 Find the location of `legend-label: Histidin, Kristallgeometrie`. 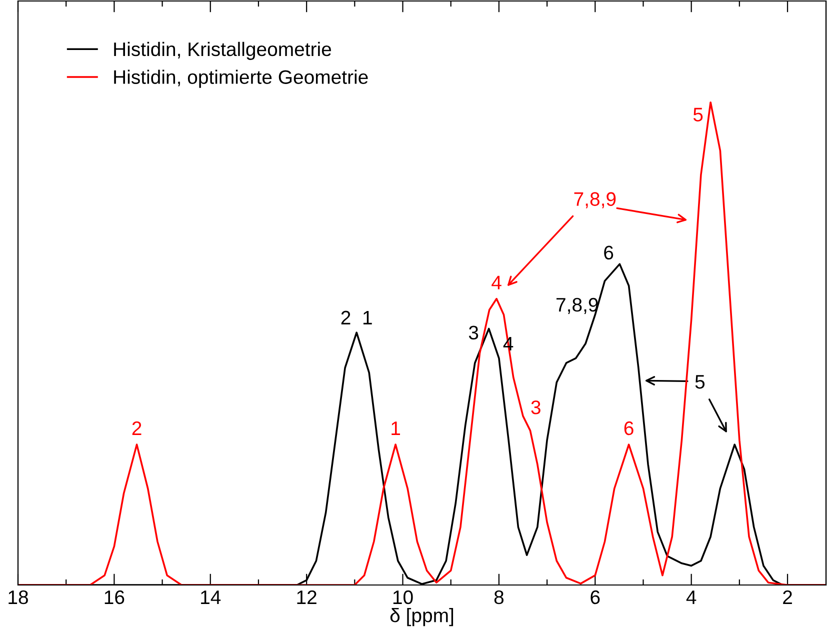

legend-label: Histidin, Kristallgeometrie is located at coordinates (223, 51).